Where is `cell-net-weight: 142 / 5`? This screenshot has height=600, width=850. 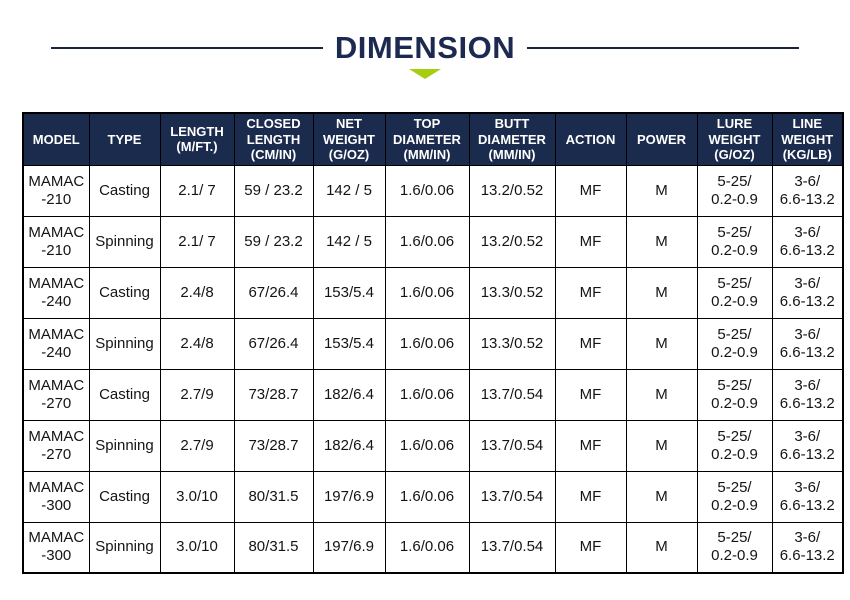 cell-net-weight: 142 / 5 is located at coordinates (349, 190).